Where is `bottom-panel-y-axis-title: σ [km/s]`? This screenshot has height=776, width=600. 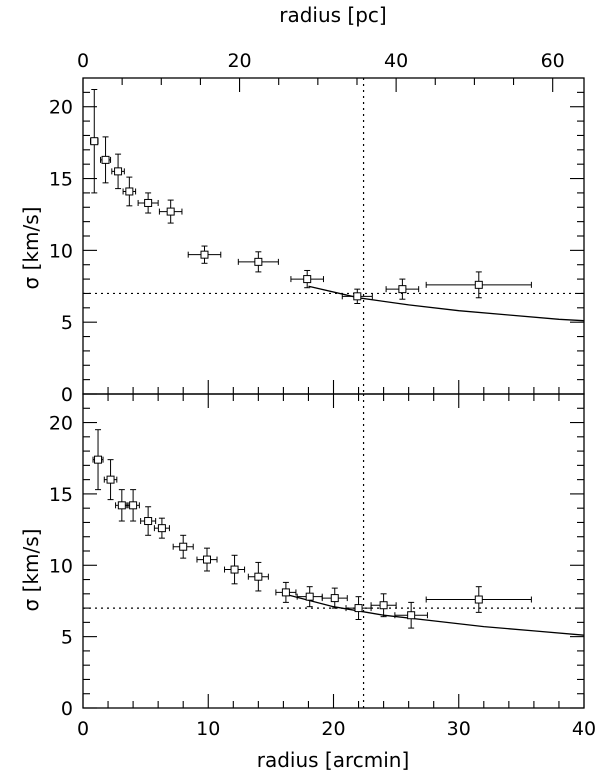
bottom-panel-y-axis-title: σ [km/s] is located at coordinates (31, 570).